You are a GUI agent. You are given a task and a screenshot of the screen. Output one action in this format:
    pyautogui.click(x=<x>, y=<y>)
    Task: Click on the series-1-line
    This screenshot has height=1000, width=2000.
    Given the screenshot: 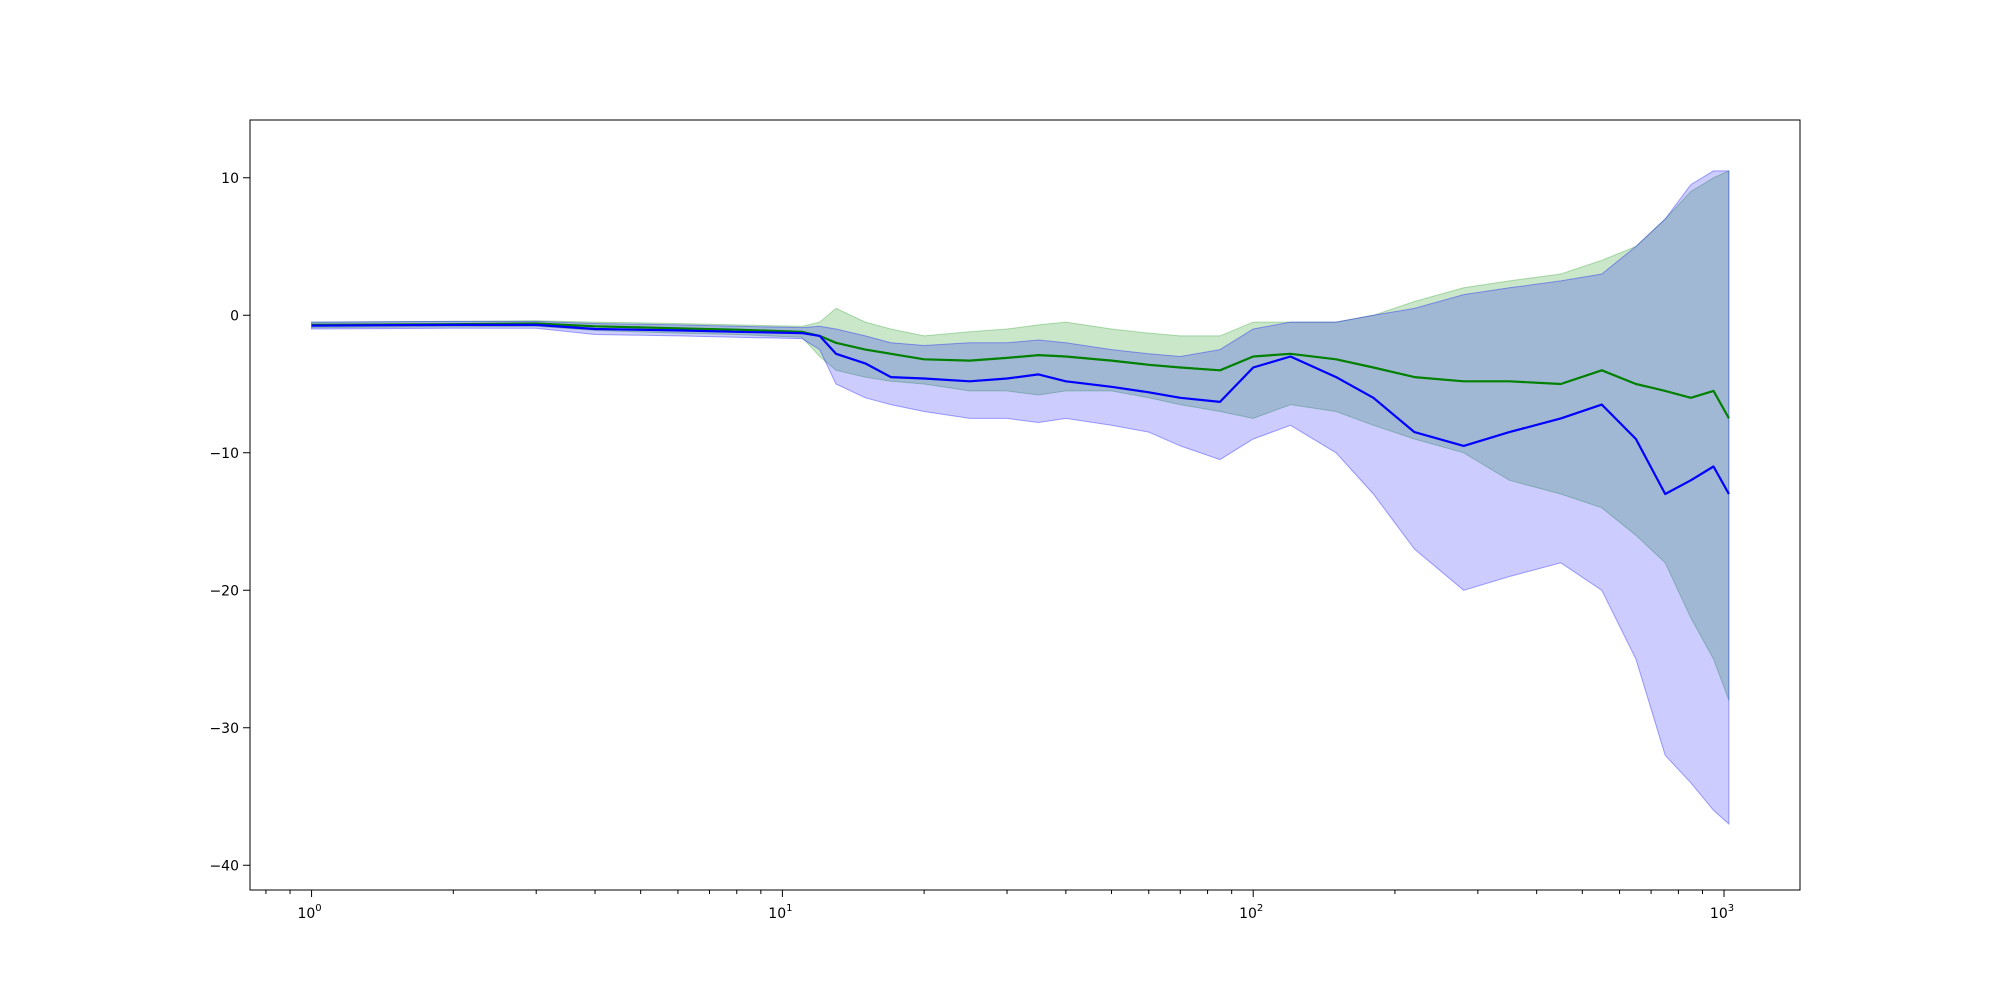 What is the action you would take?
    pyautogui.click(x=1020, y=409)
    